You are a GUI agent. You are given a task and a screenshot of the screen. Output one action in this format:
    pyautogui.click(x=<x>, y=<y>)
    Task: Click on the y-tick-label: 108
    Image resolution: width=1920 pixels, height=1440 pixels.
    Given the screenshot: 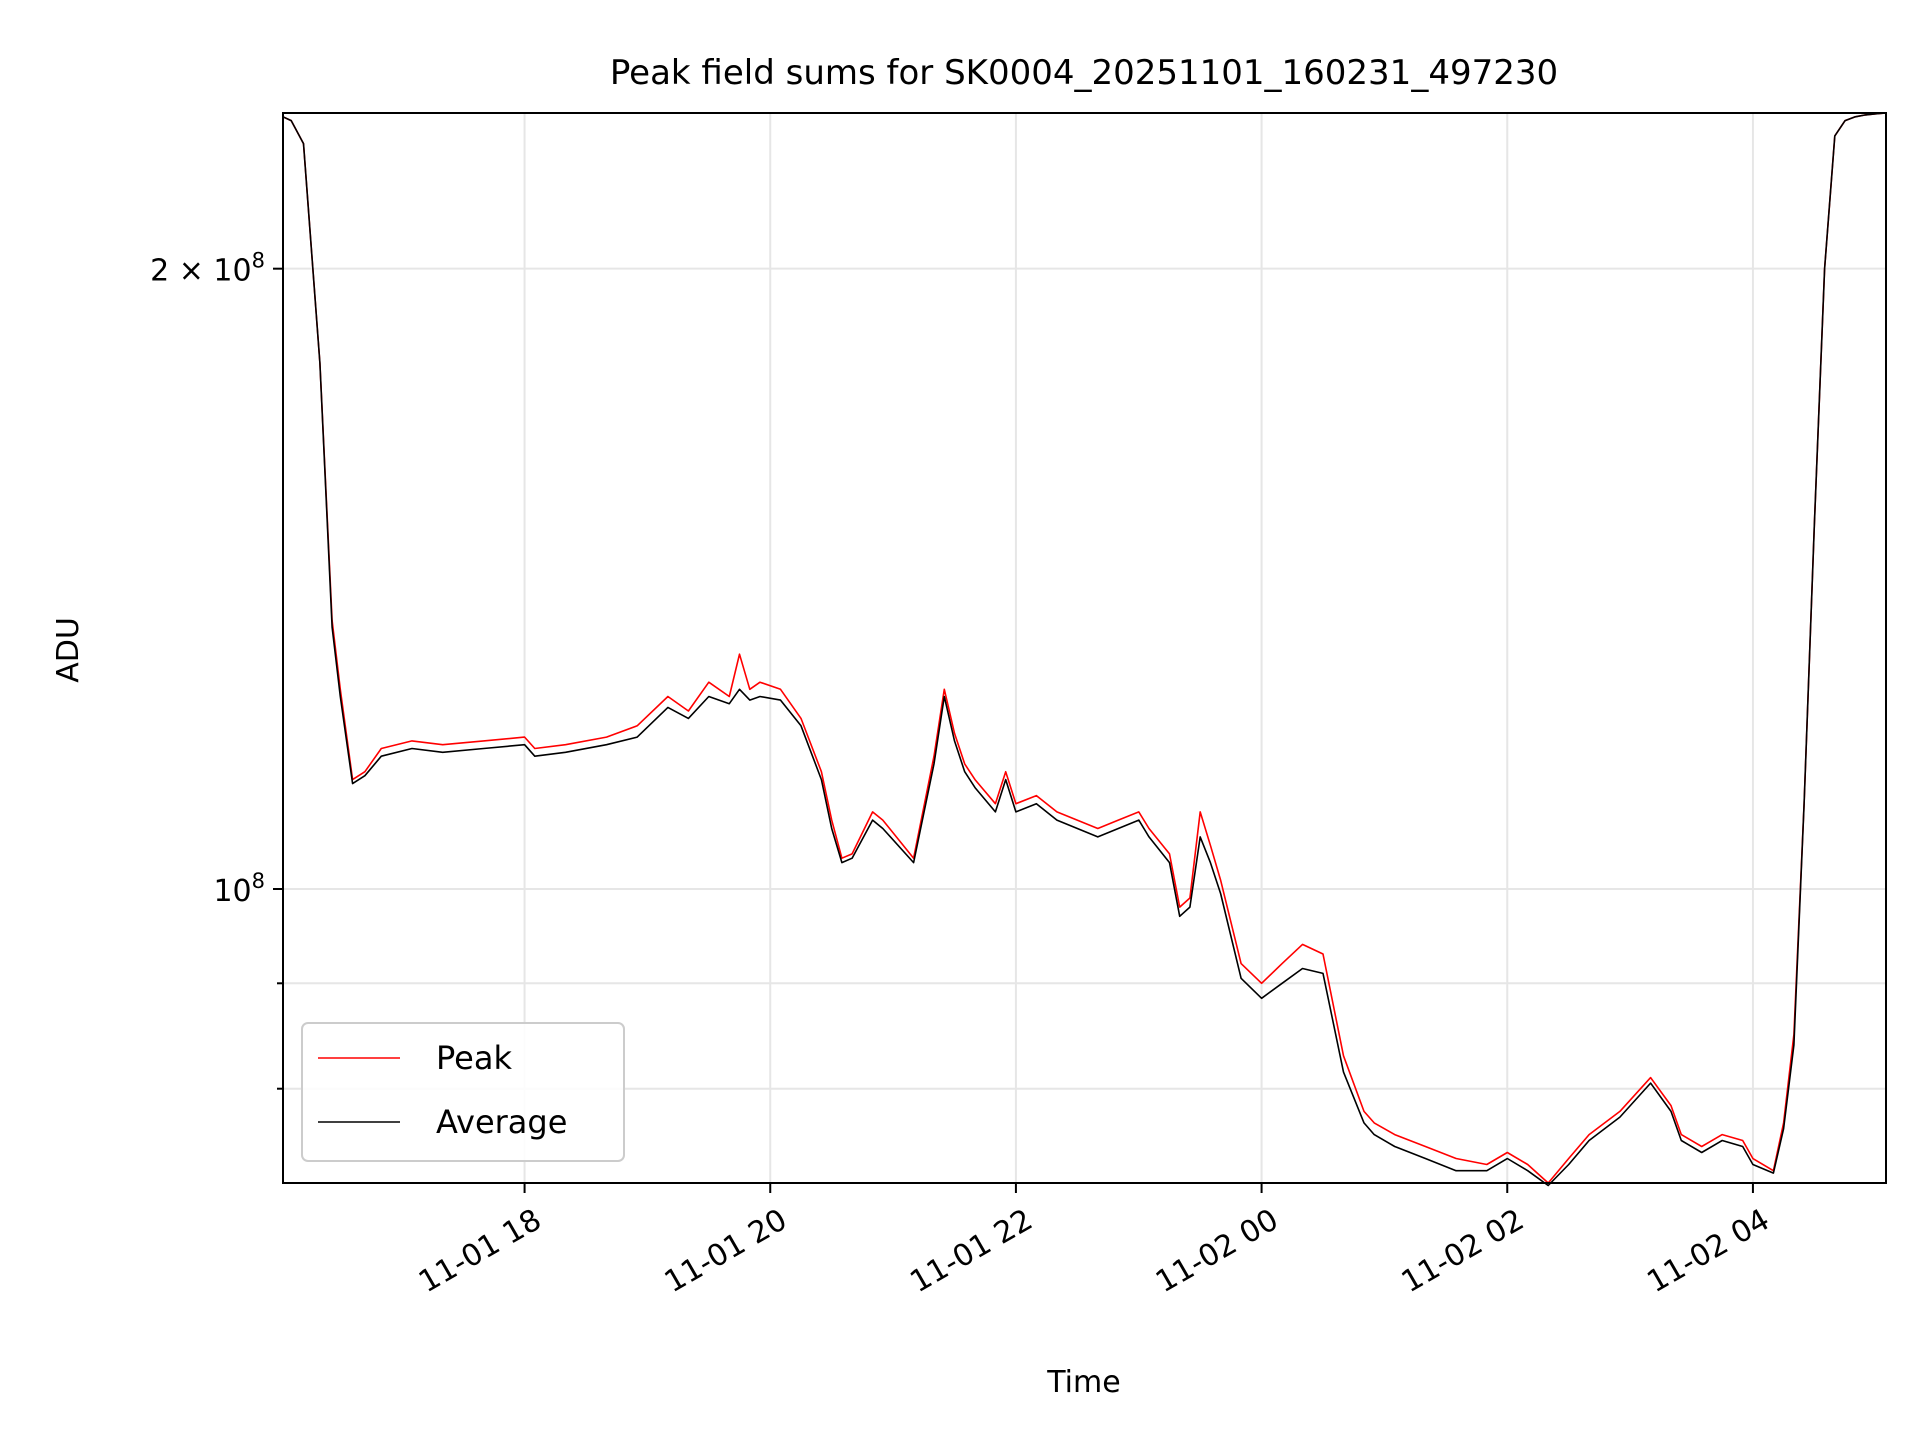 What is the action you would take?
    pyautogui.click(x=239, y=889)
    